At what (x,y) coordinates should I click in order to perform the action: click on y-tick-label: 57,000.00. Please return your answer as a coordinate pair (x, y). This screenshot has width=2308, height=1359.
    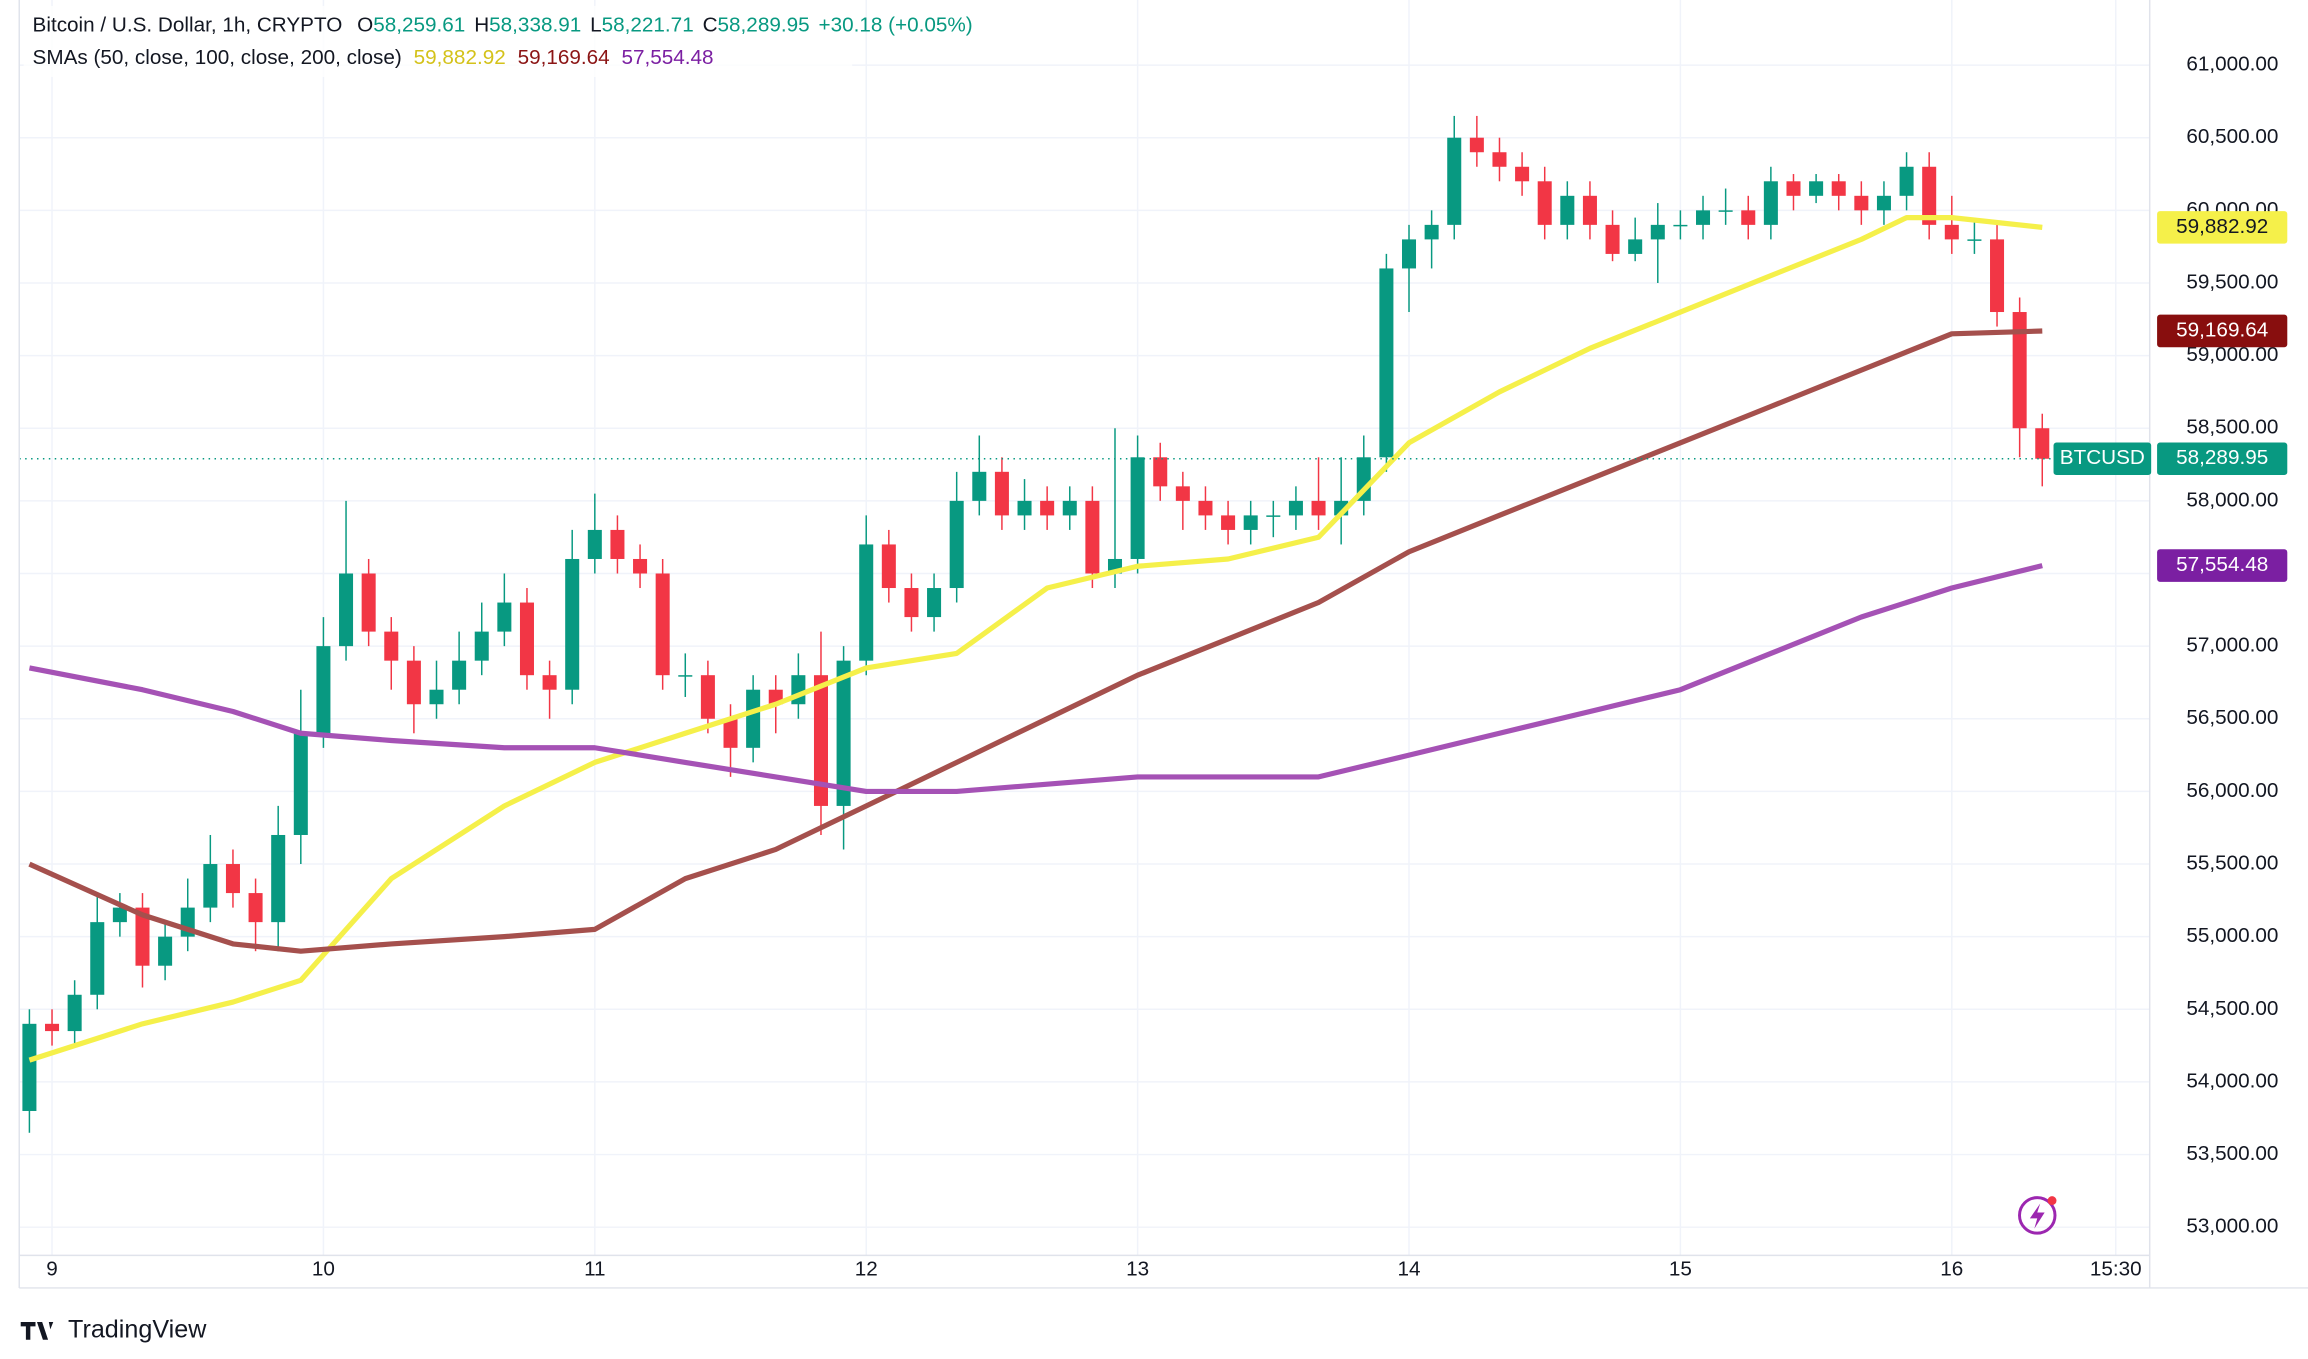
    Looking at the image, I should click on (2232, 645).